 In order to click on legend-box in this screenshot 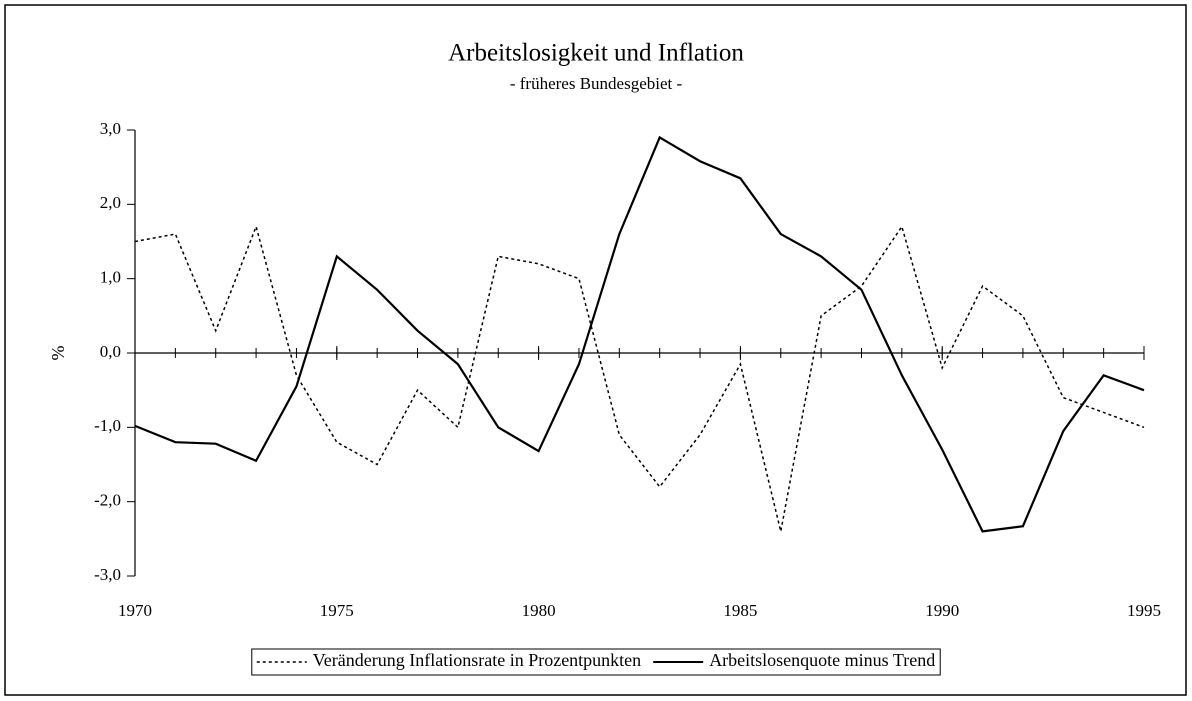, I will do `click(596, 662)`.